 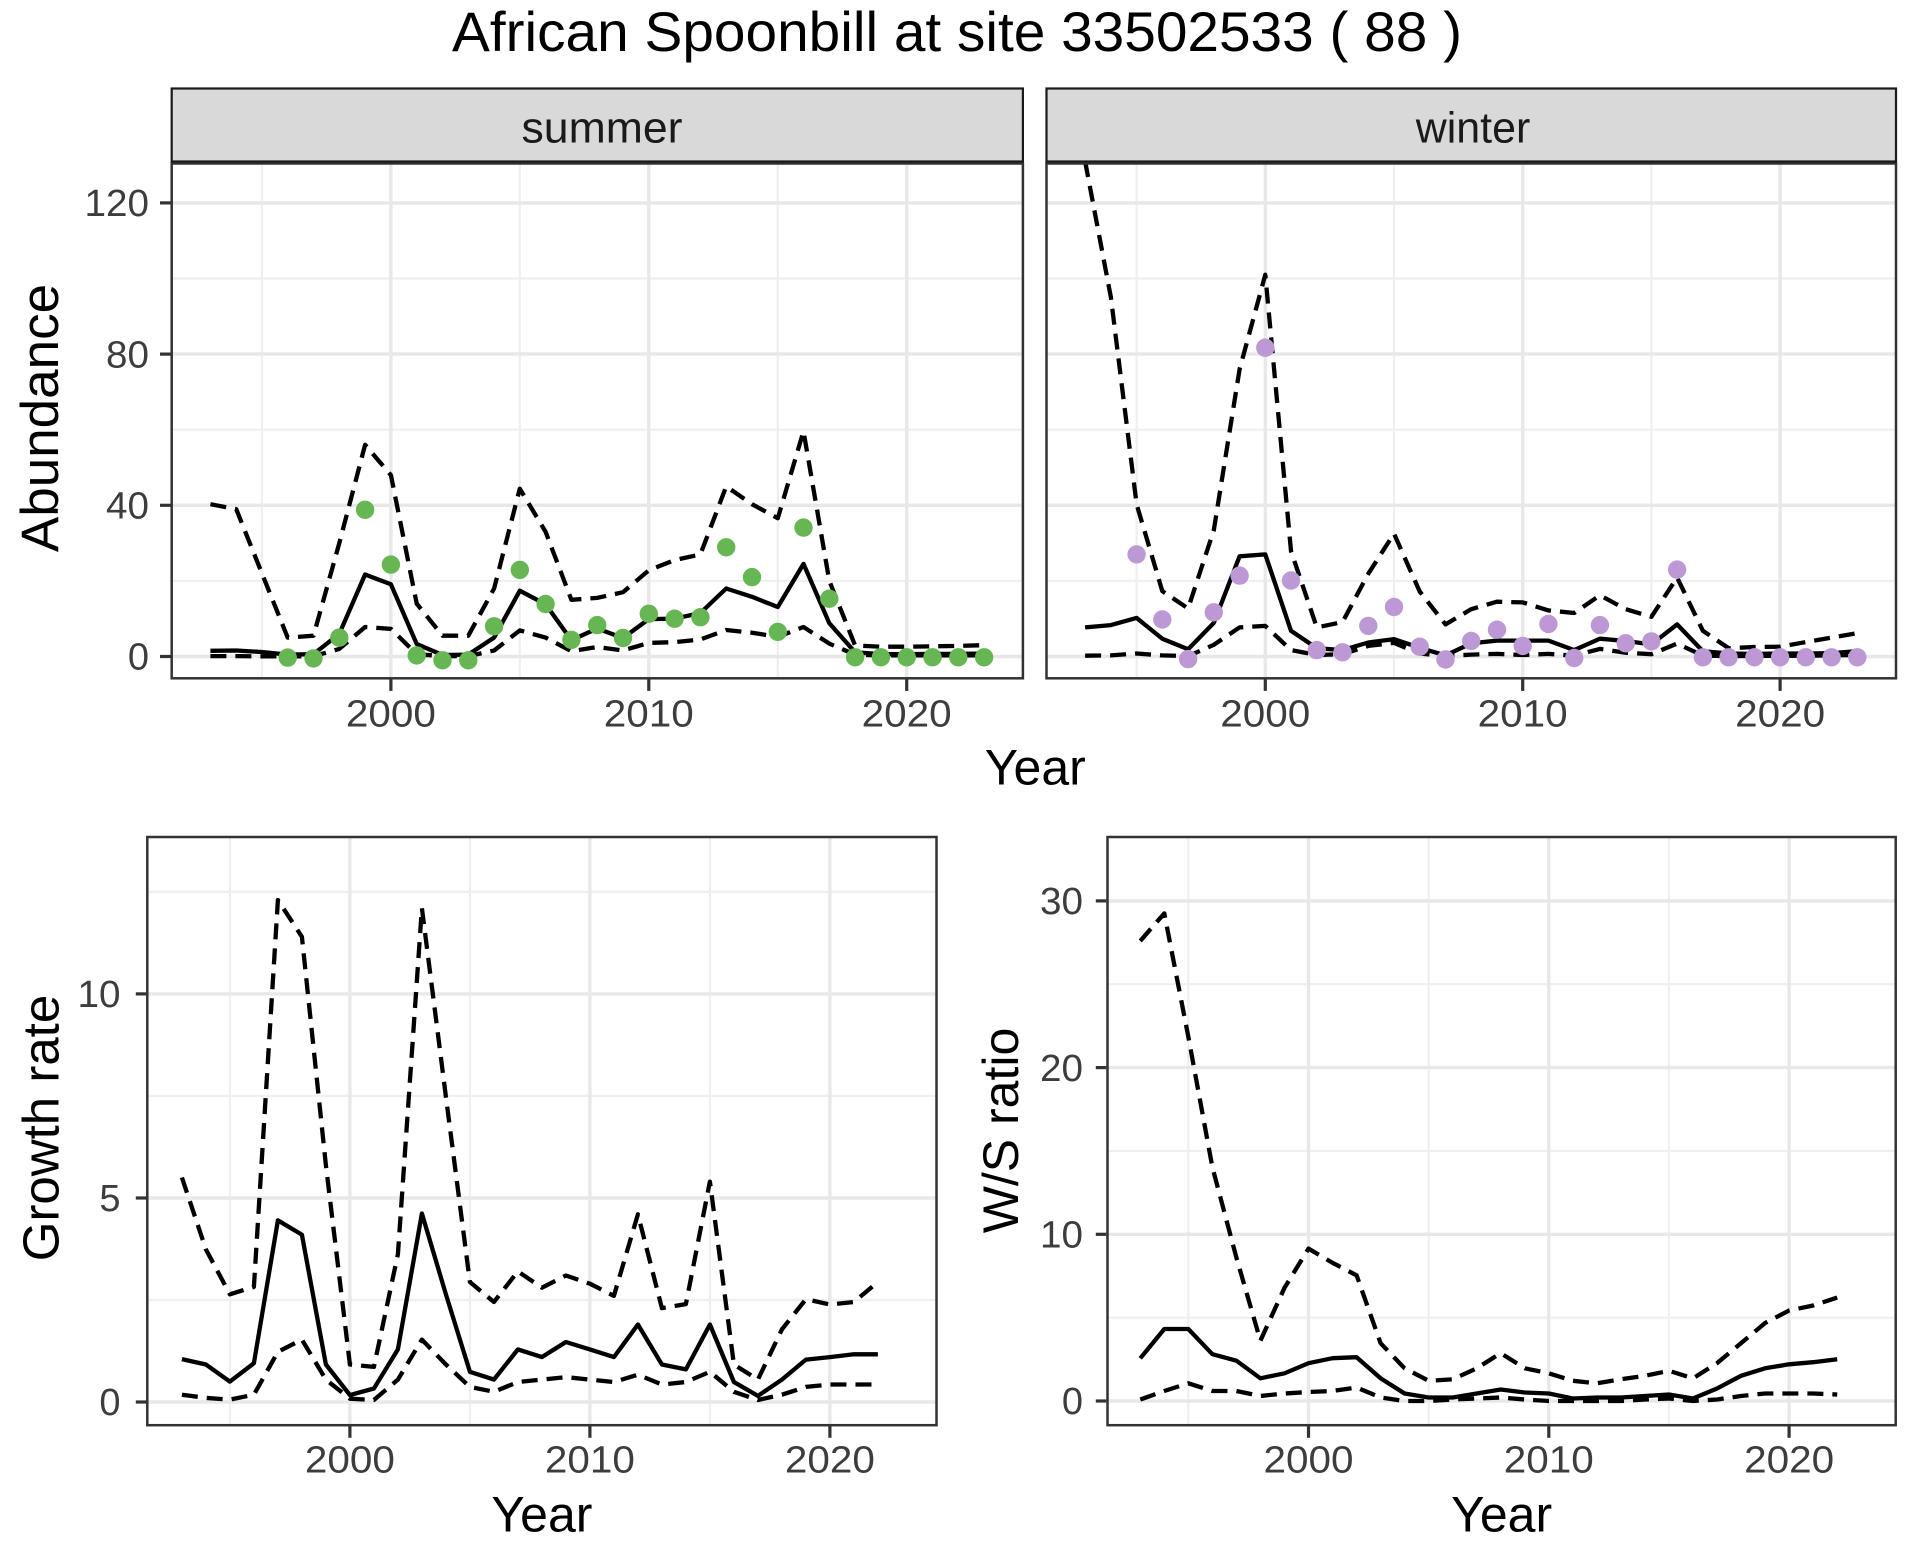 What do you see at coordinates (1061, 1069) in the screenshot?
I see `svg-text: 20` at bounding box center [1061, 1069].